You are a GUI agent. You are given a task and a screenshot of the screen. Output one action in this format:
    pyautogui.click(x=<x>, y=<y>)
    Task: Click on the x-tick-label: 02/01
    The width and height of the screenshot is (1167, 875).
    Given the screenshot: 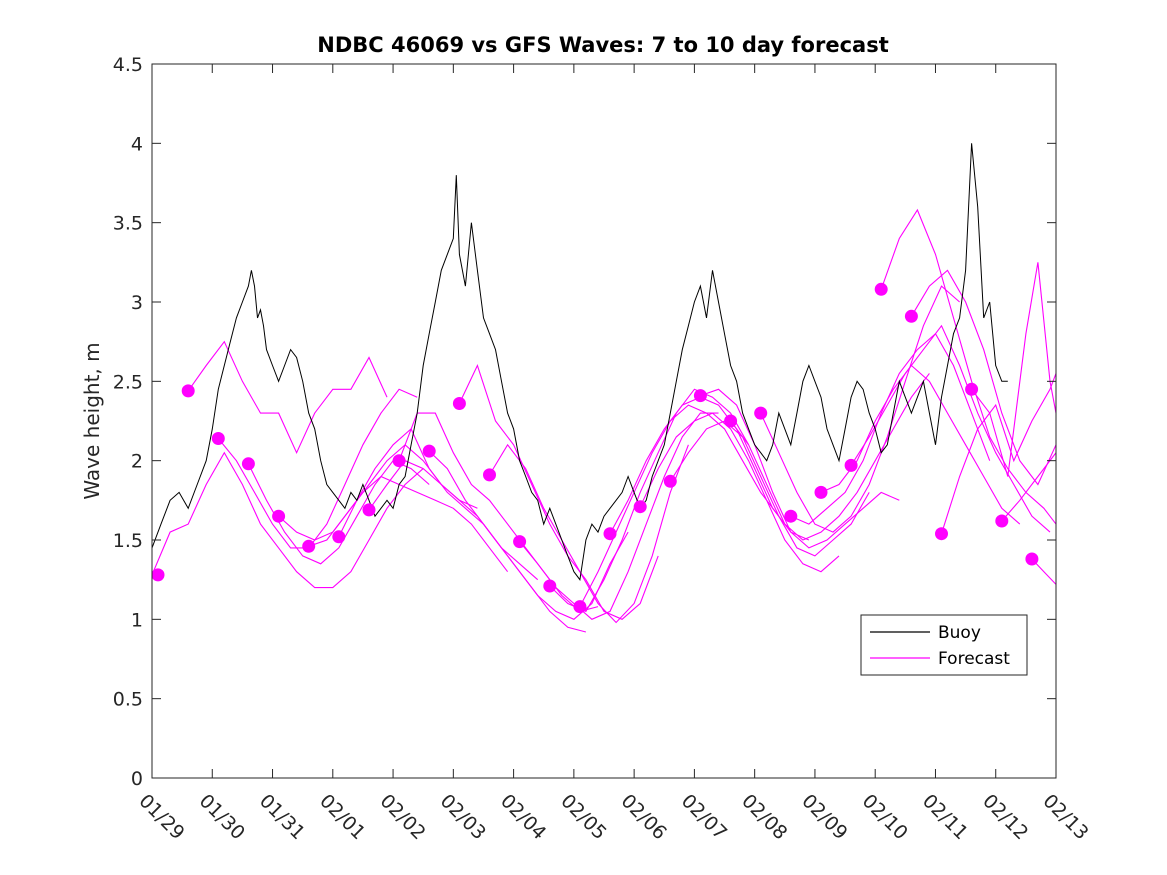 What is the action you would take?
    pyautogui.click(x=342, y=817)
    